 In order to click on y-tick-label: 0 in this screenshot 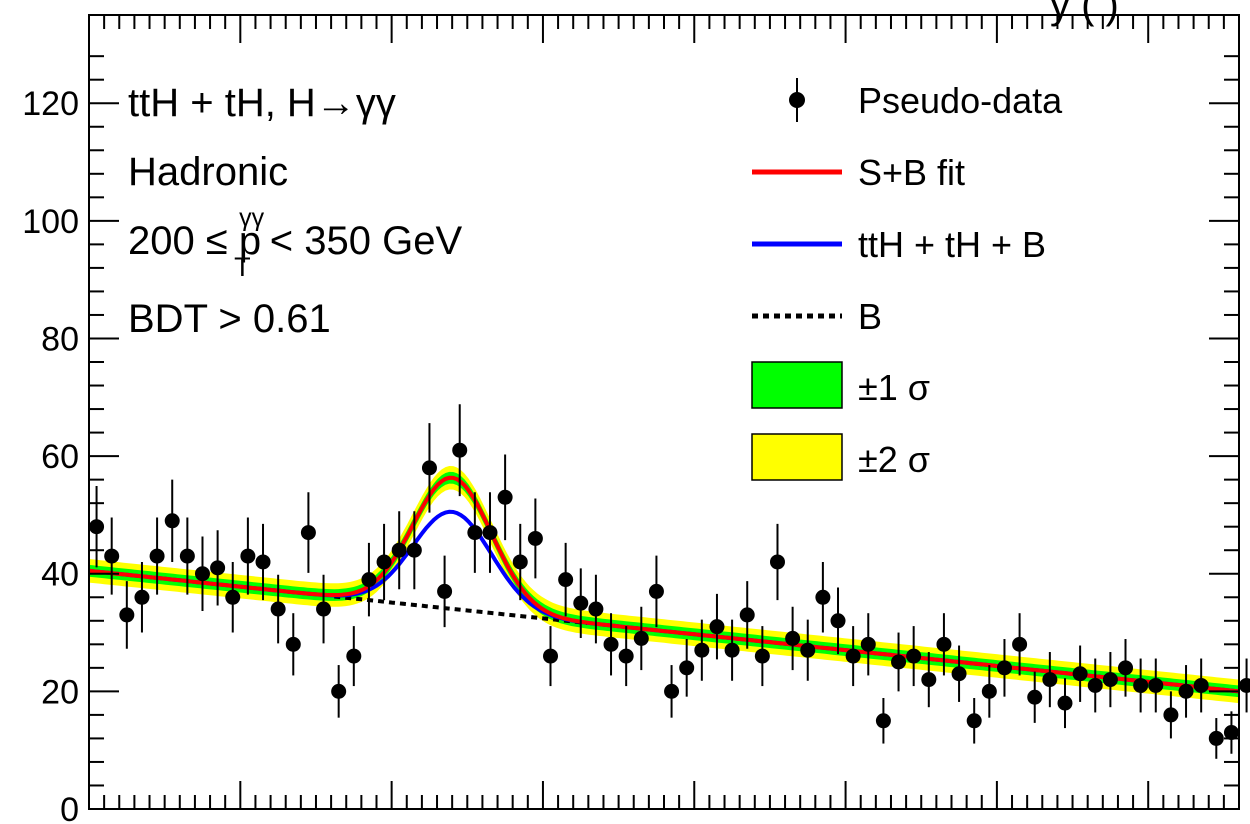, I will do `click(69, 807)`.